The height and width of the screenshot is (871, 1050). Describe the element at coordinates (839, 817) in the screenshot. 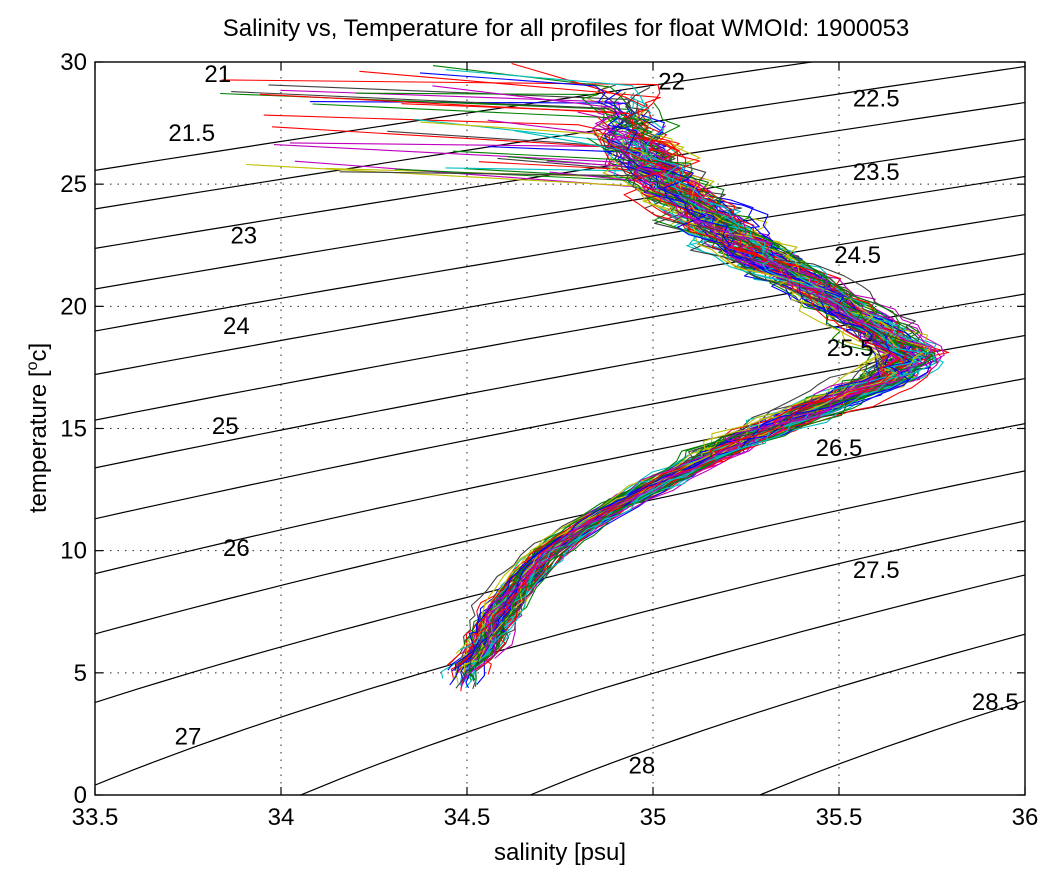

I see `x-tick-label: 35.5` at that location.